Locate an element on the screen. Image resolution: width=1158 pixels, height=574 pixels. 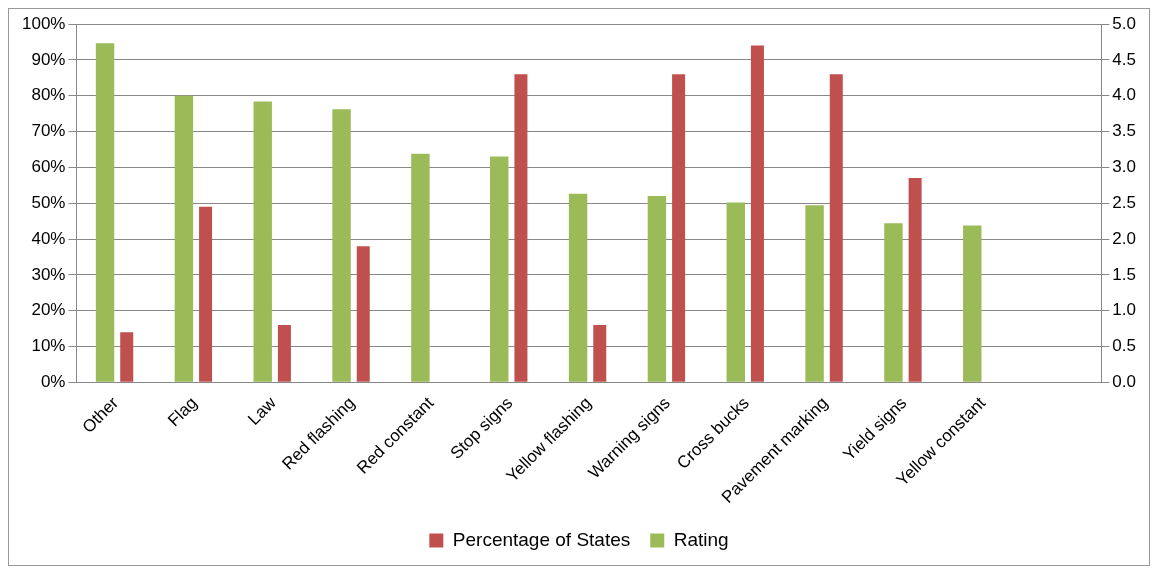
y2-tick-label: 5.0 is located at coordinates (1124, 23).